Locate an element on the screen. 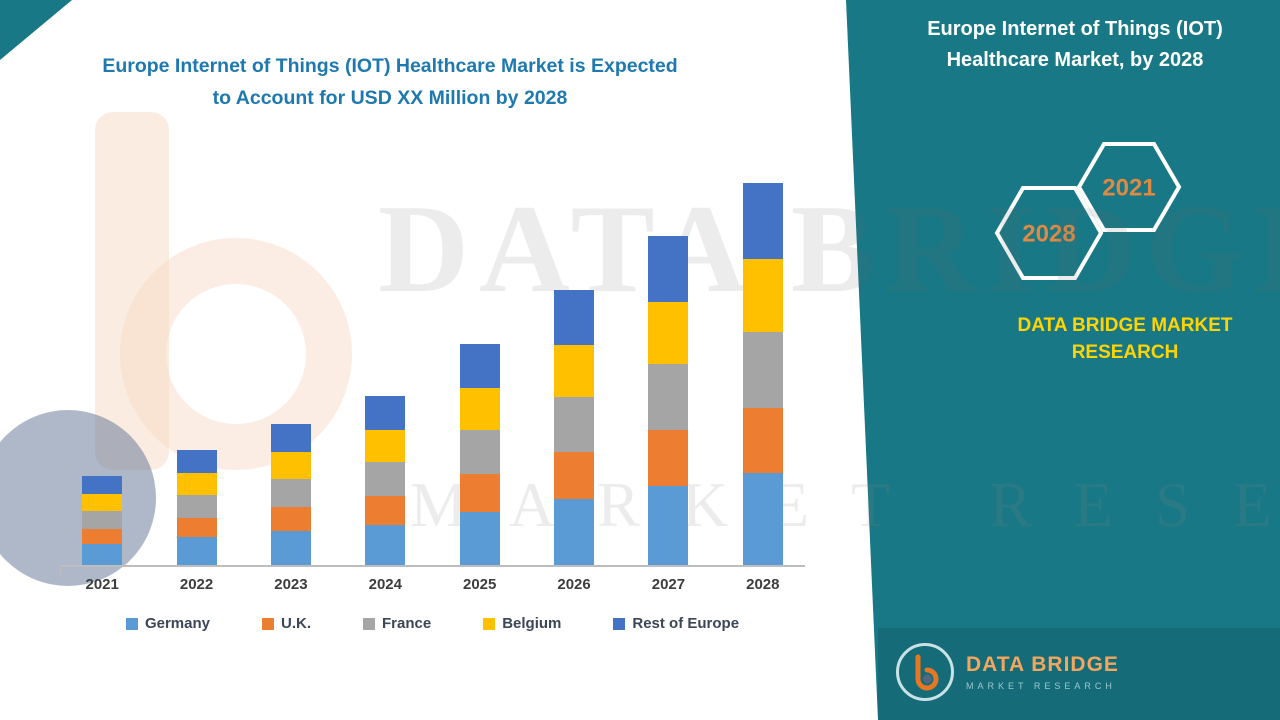  data-bridge-logo-icon is located at coordinates (925, 672).